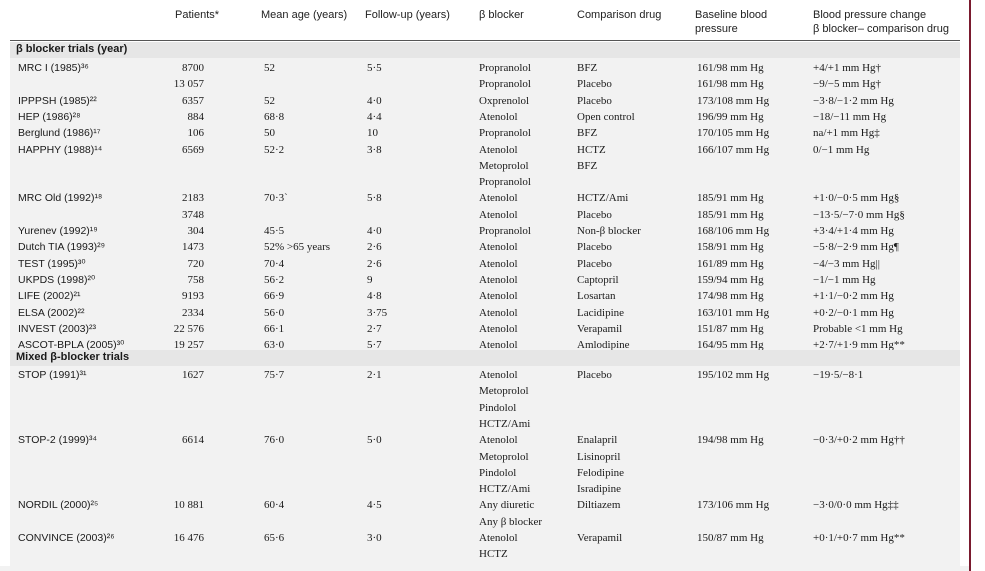  What do you see at coordinates (600, 538) in the screenshot?
I see `comparison-drug-cell: Verapamil` at bounding box center [600, 538].